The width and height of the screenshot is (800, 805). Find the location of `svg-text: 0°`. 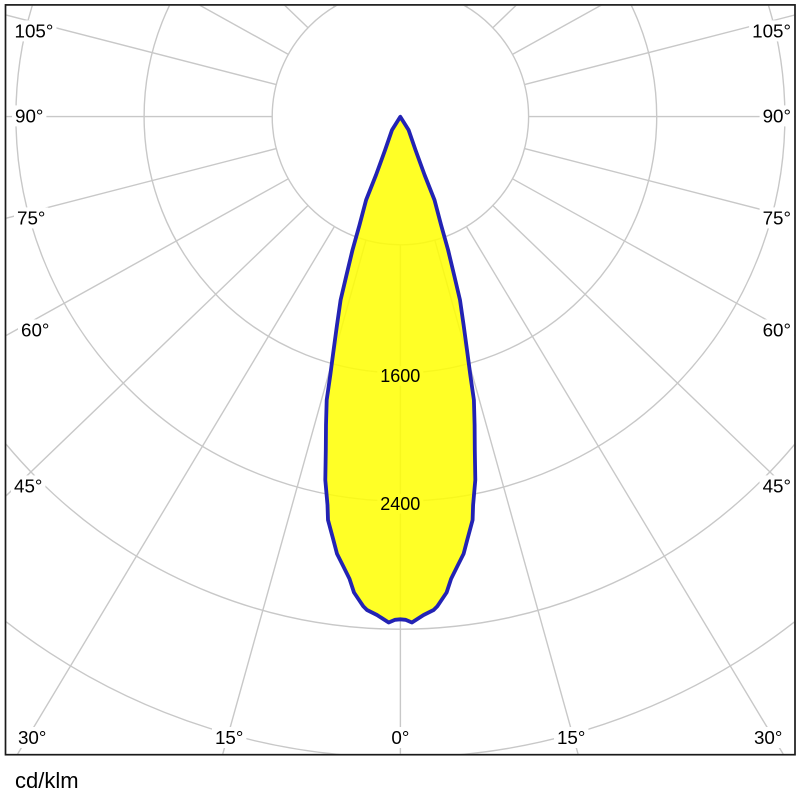

svg-text: 0° is located at coordinates (400, 737).